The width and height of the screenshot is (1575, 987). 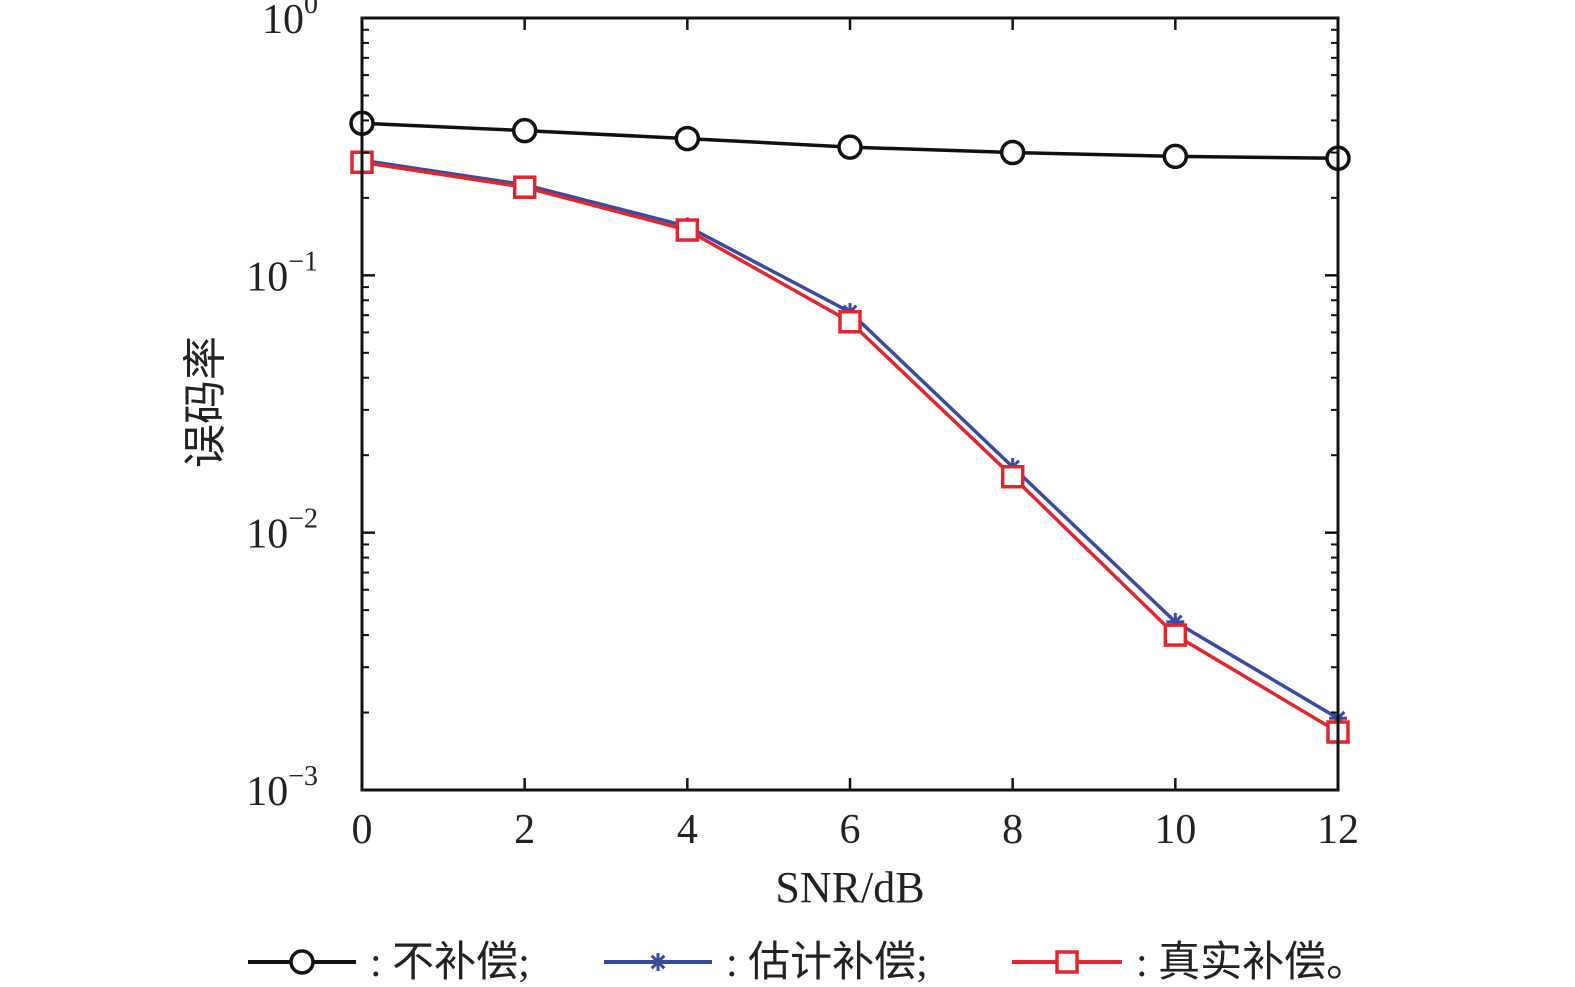 What do you see at coordinates (1252, 962) in the screenshot?
I see `legend-label-true: : 真实补偿。` at bounding box center [1252, 962].